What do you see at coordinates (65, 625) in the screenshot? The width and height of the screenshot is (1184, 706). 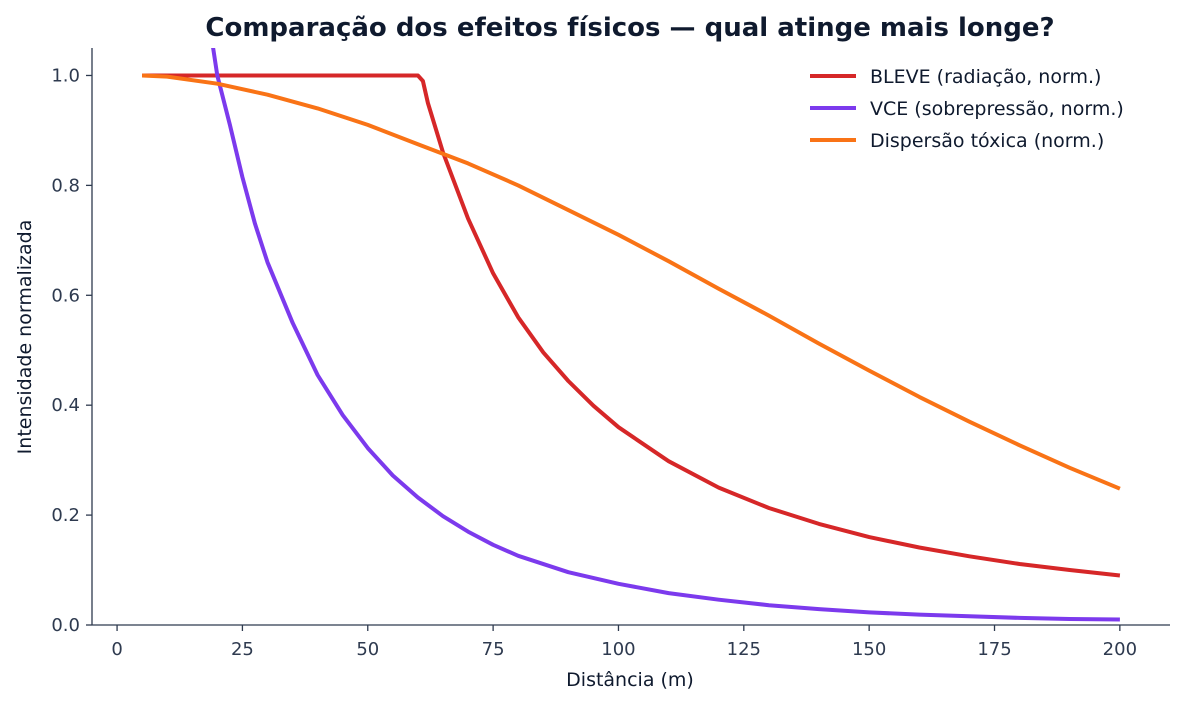 I see `y-tick-label: 0.0` at bounding box center [65, 625].